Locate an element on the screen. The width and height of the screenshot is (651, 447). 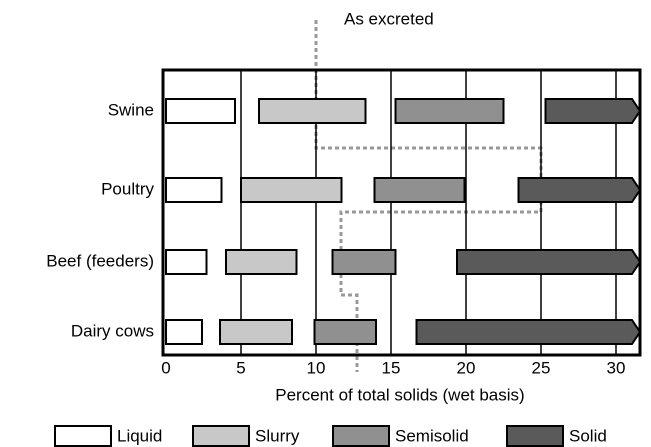
y-tick-label: Swine is located at coordinates (131, 109).